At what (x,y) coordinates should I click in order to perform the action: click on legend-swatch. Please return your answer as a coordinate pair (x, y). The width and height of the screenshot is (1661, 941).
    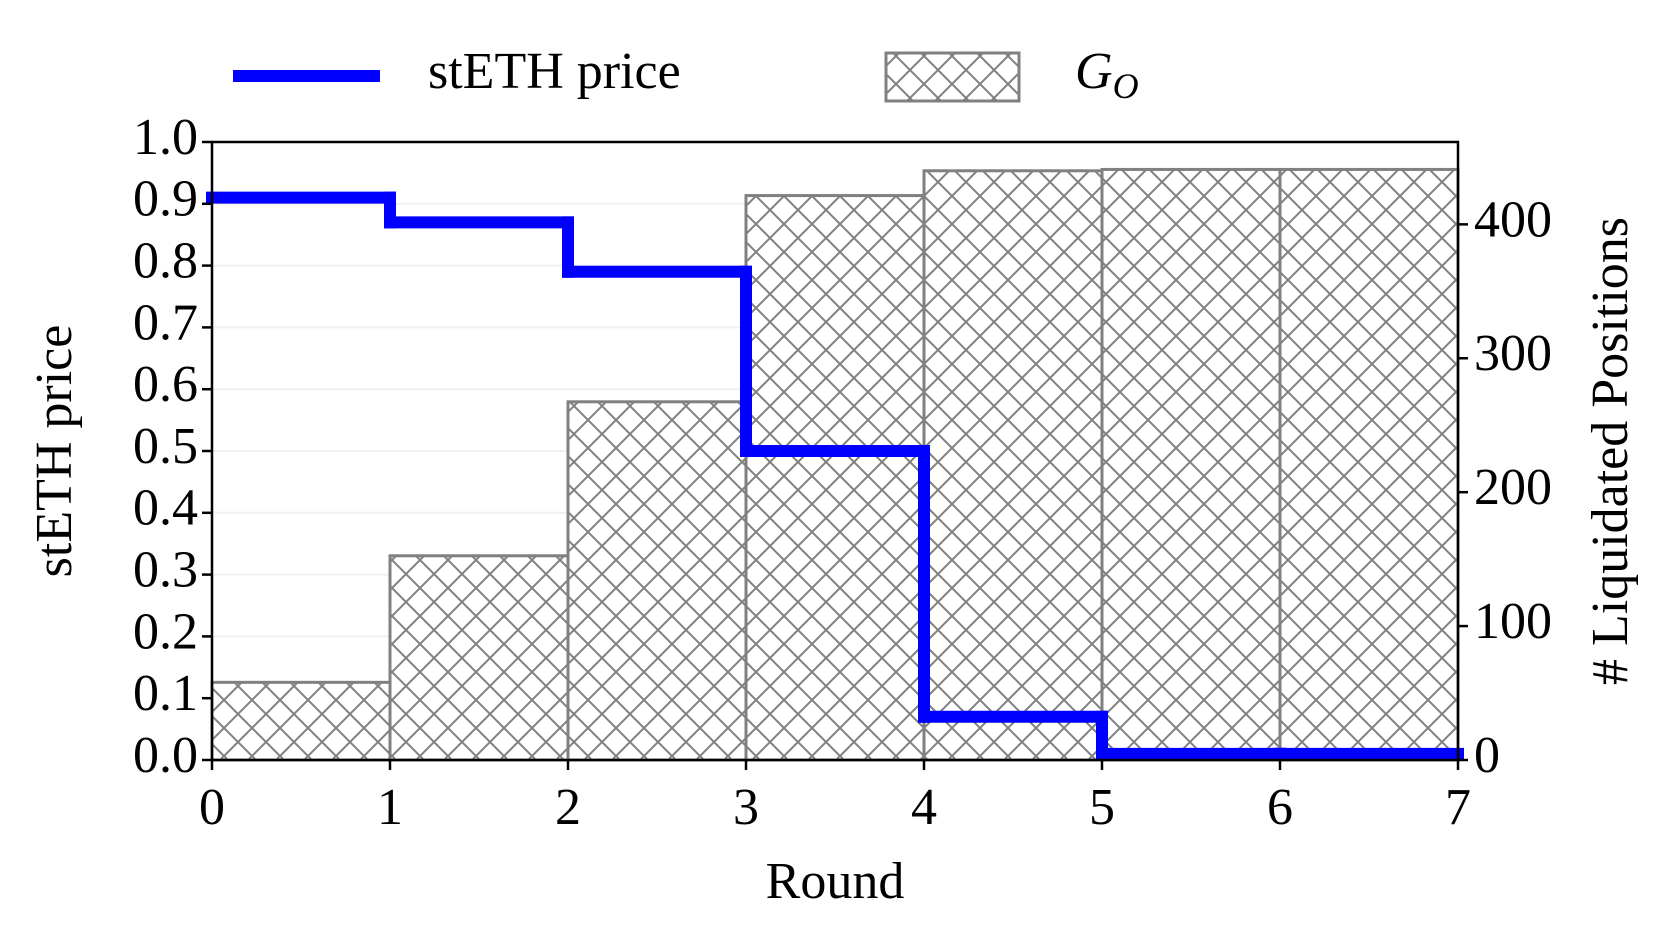
    Looking at the image, I should click on (952, 77).